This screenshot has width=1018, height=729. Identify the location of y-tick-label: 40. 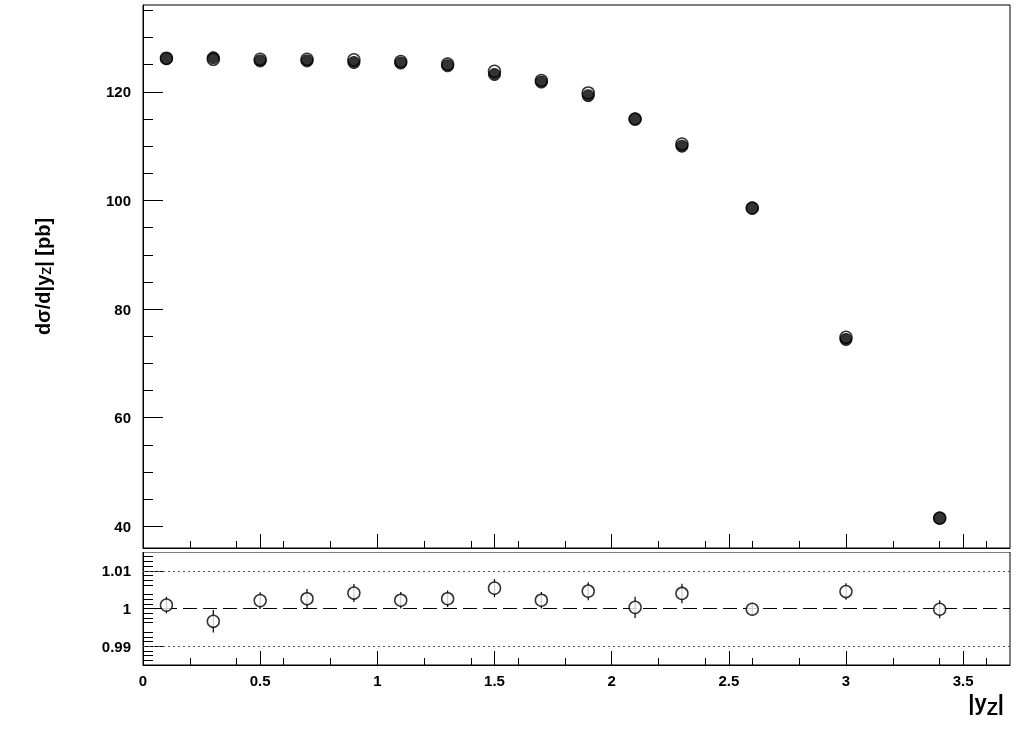
(122, 526).